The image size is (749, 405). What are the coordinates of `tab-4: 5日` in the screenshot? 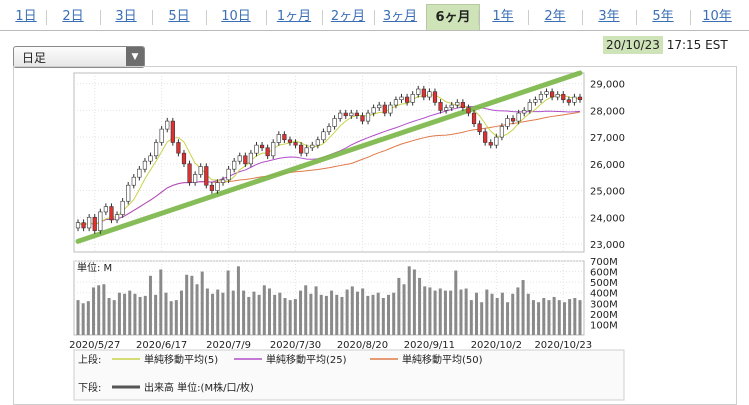 It's located at (179, 16).